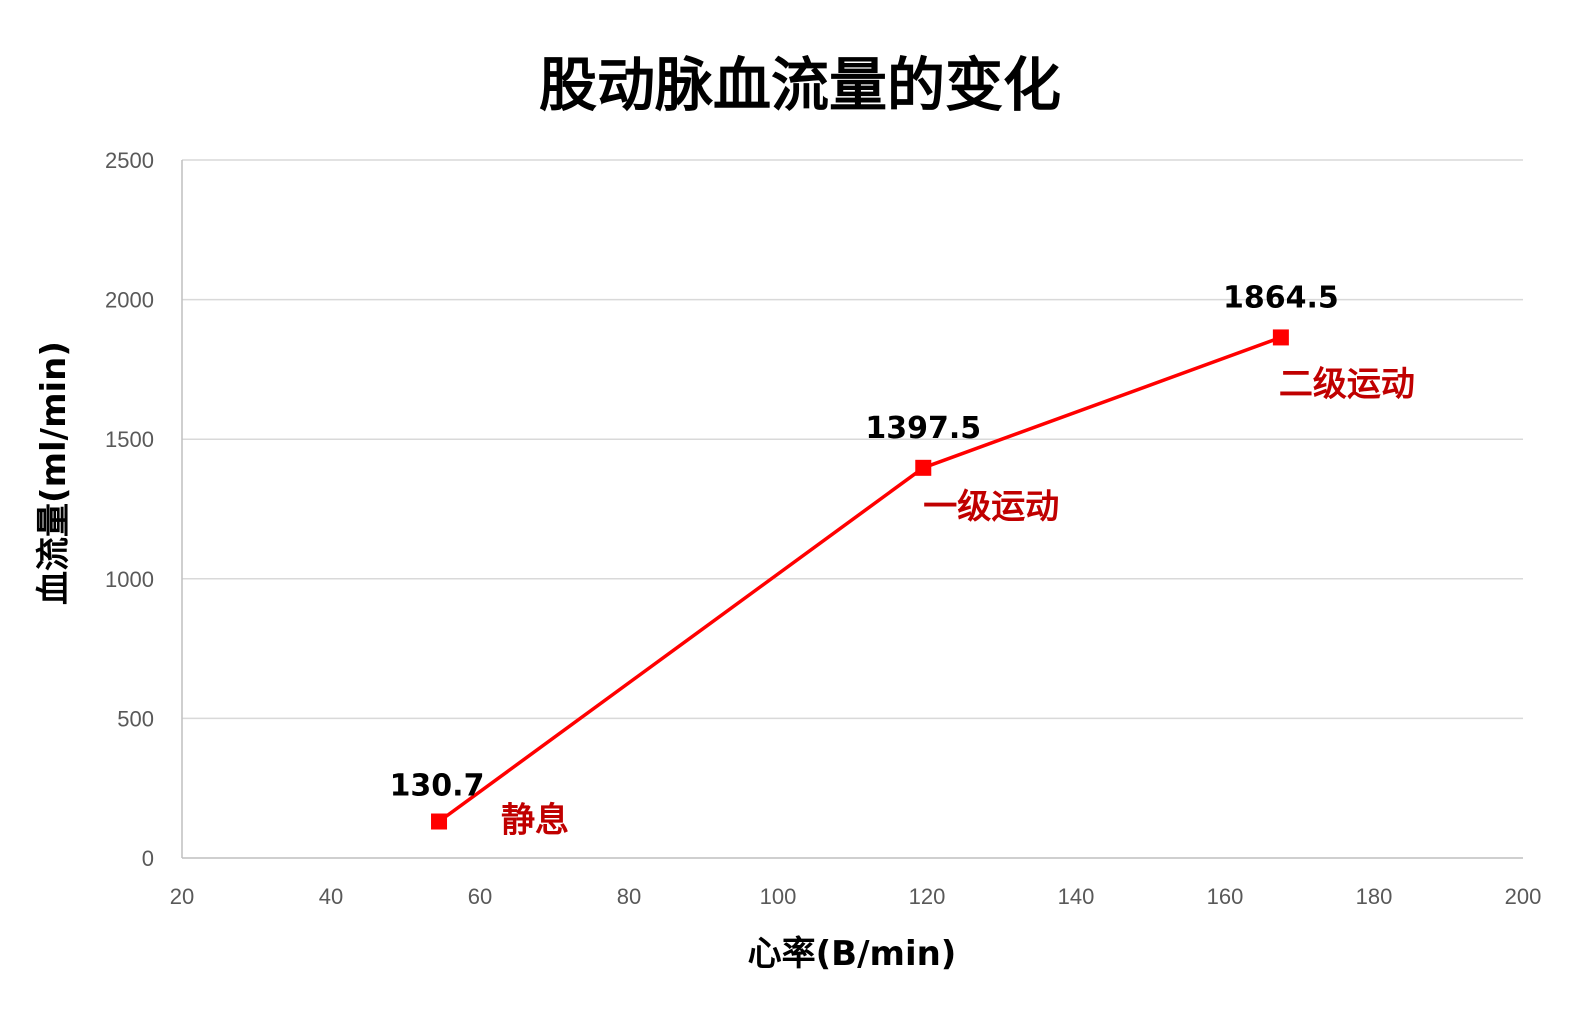  I want to click on x-tick-label: 160, so click(1225, 896).